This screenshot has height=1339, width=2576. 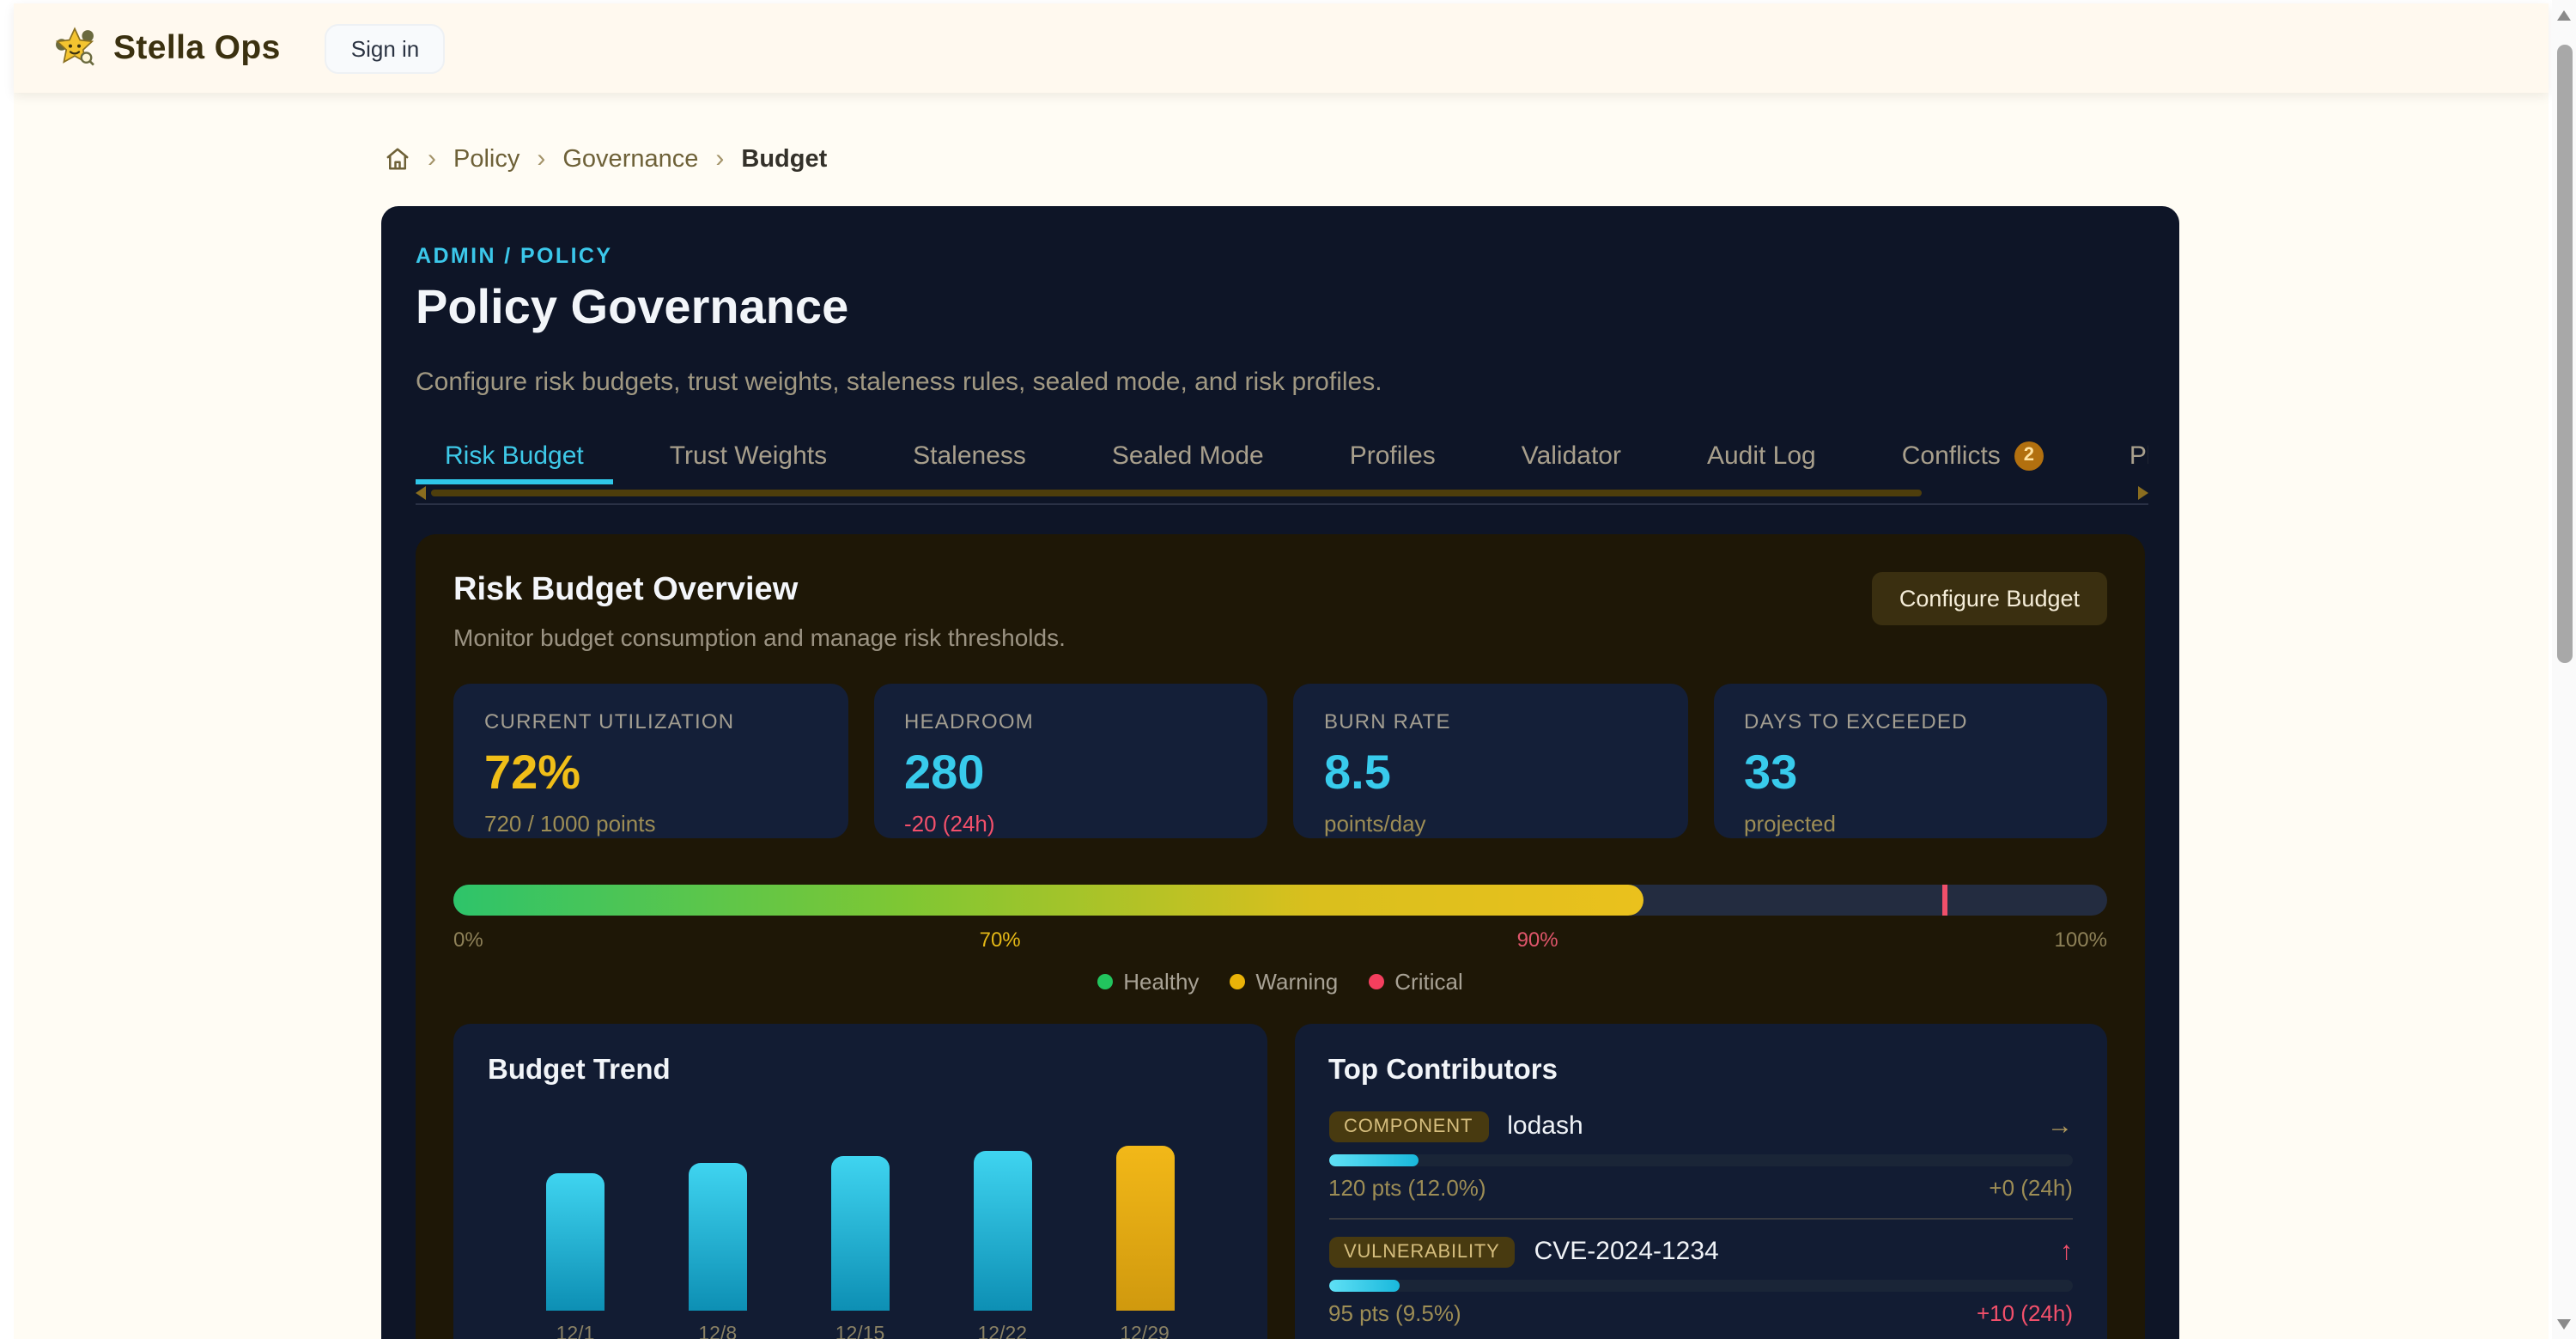 I want to click on x-tick: 12/1, so click(x=576, y=1331).